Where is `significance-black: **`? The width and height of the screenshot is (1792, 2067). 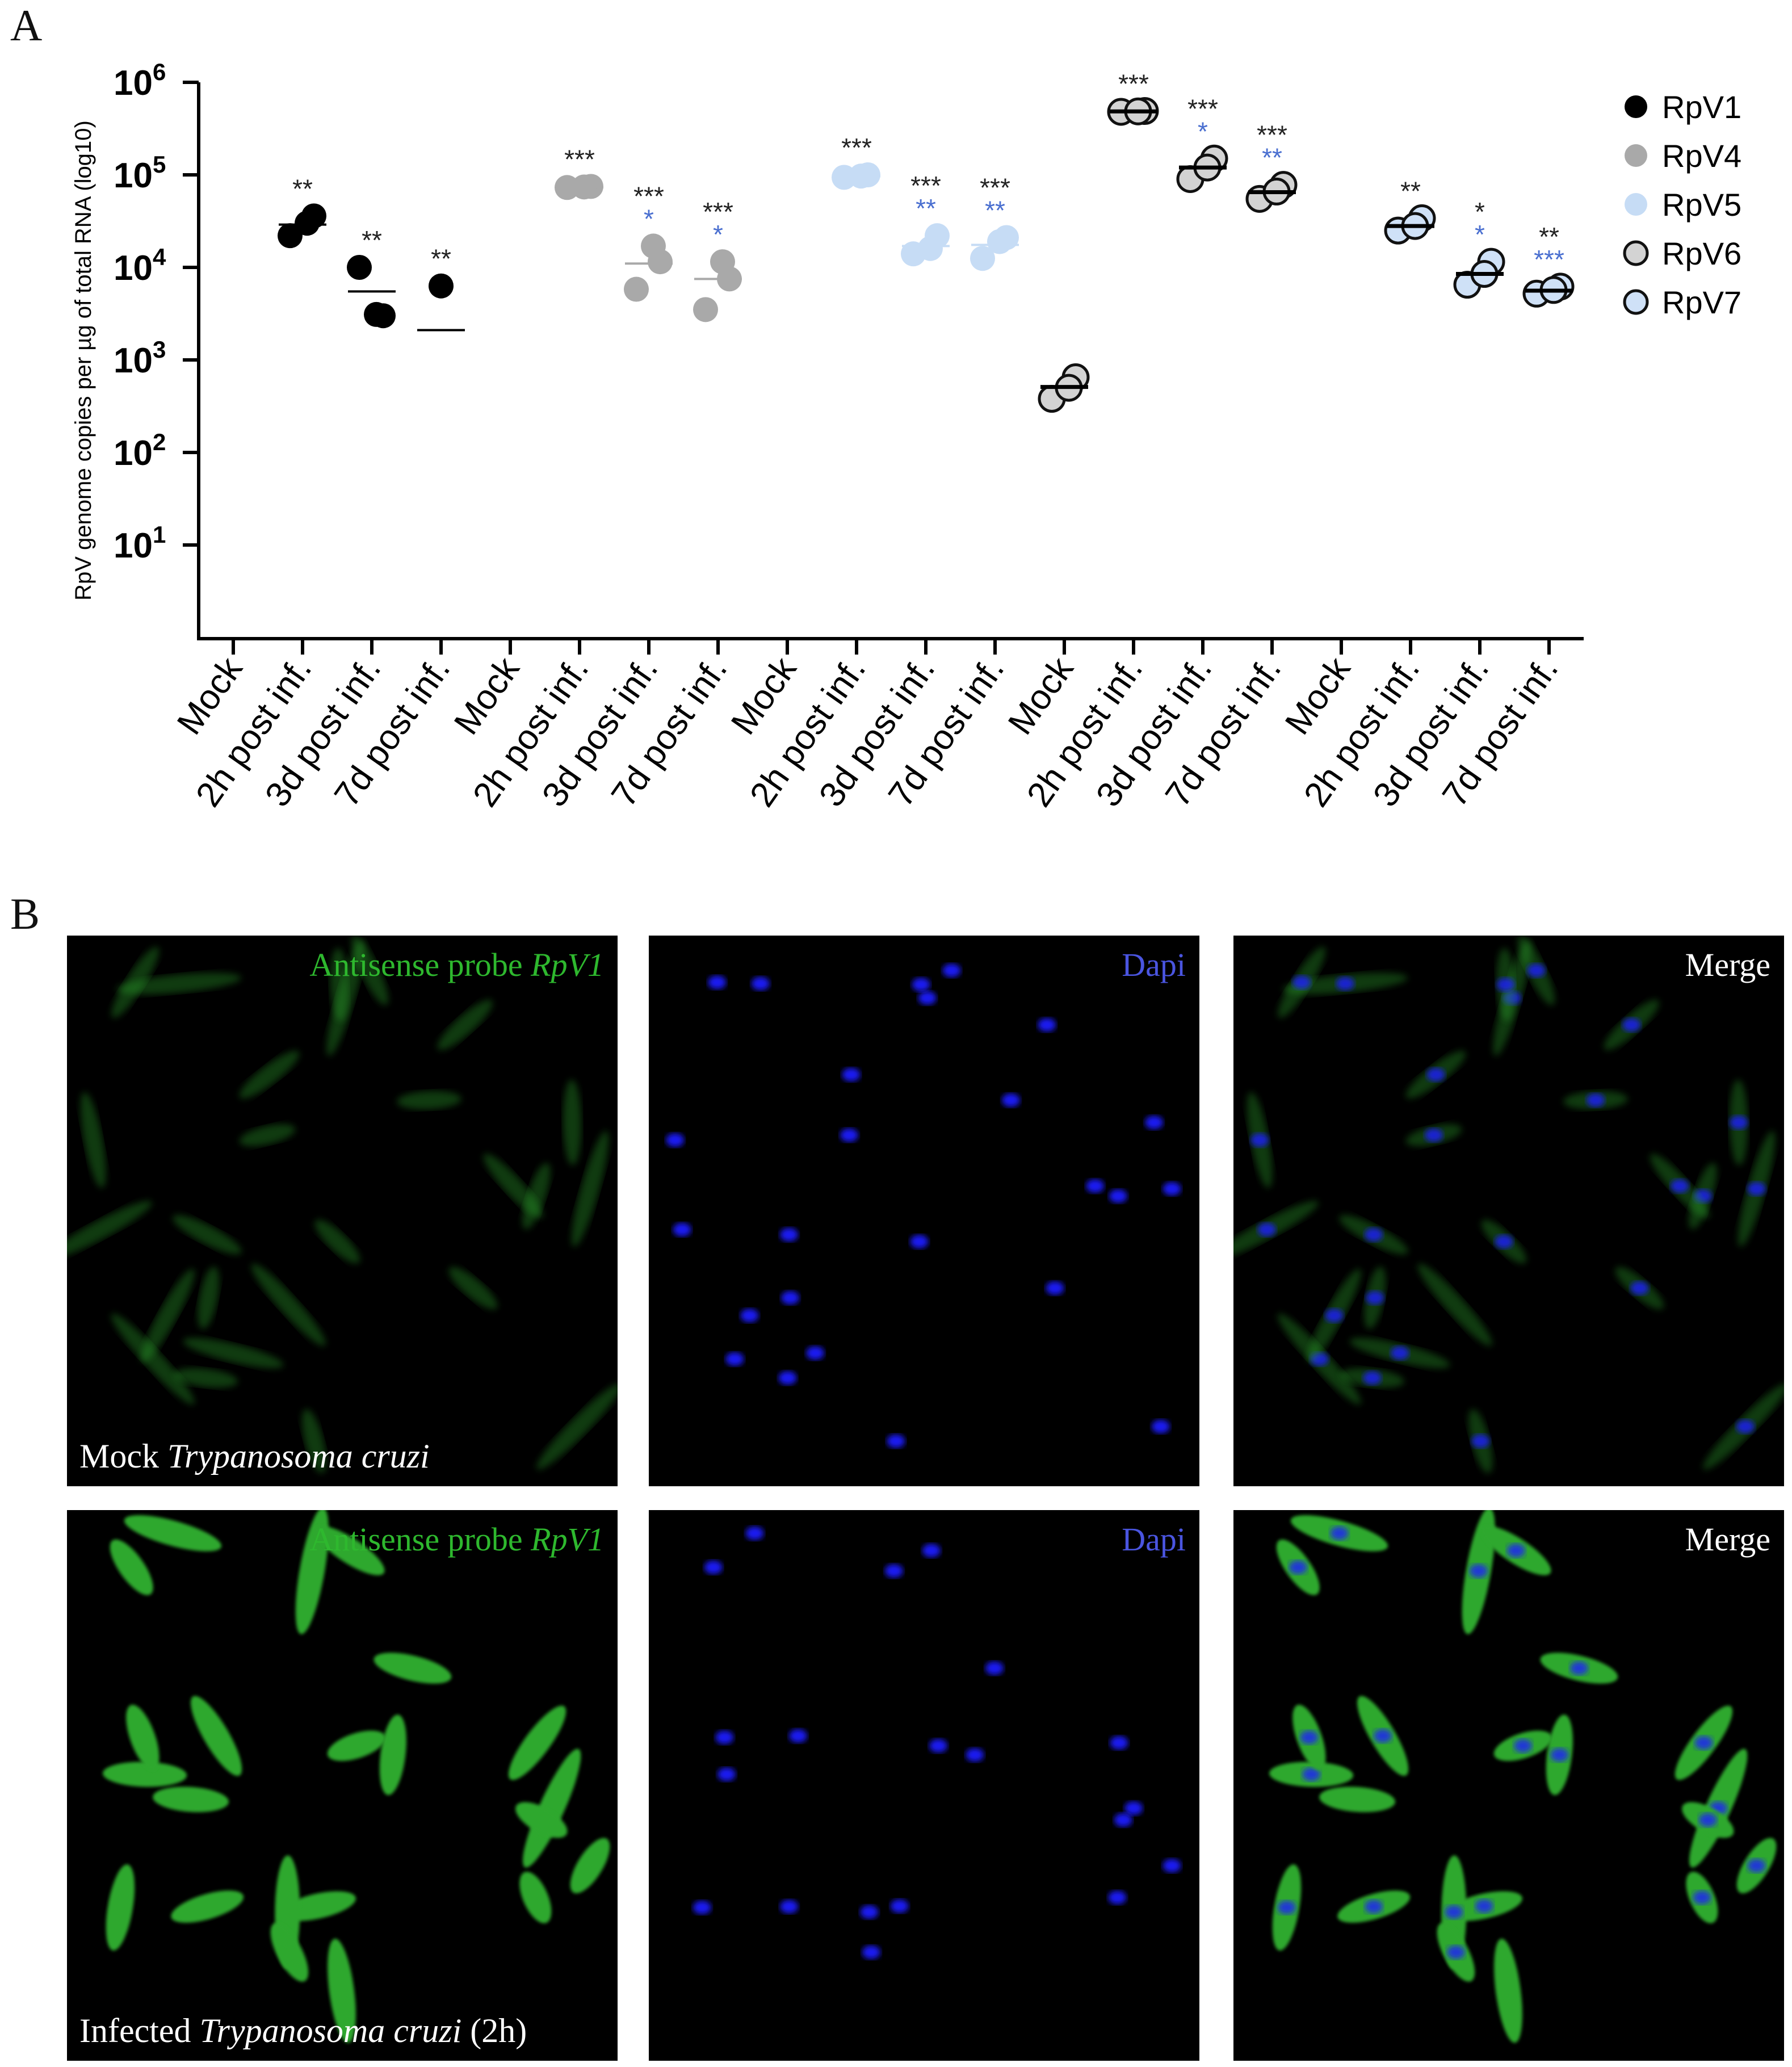 significance-black: ** is located at coordinates (302, 188).